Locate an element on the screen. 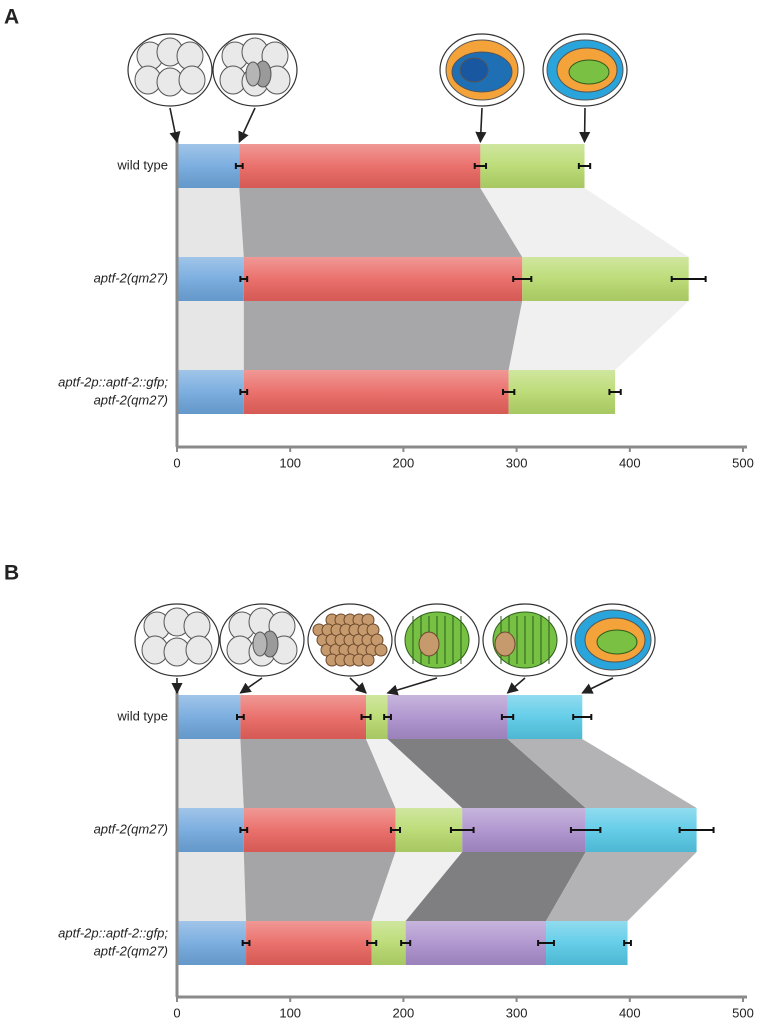  panel-label: B is located at coordinates (11, 573).